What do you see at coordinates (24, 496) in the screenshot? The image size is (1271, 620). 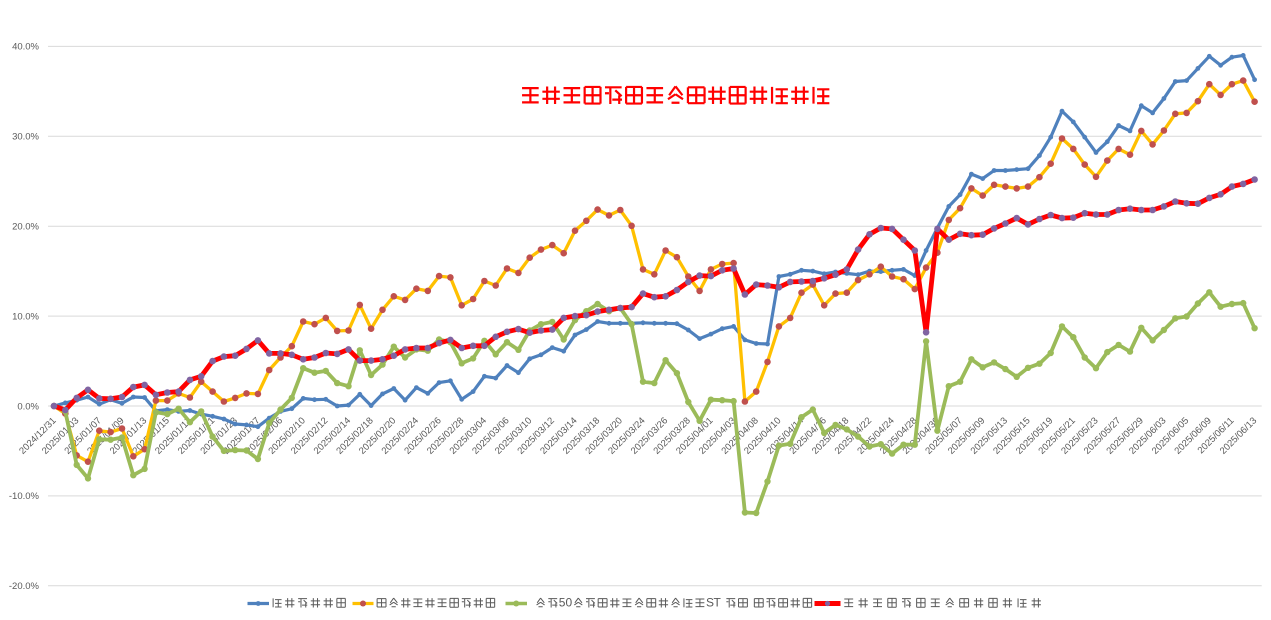 I see `svg-text: -10.0%` at bounding box center [24, 496].